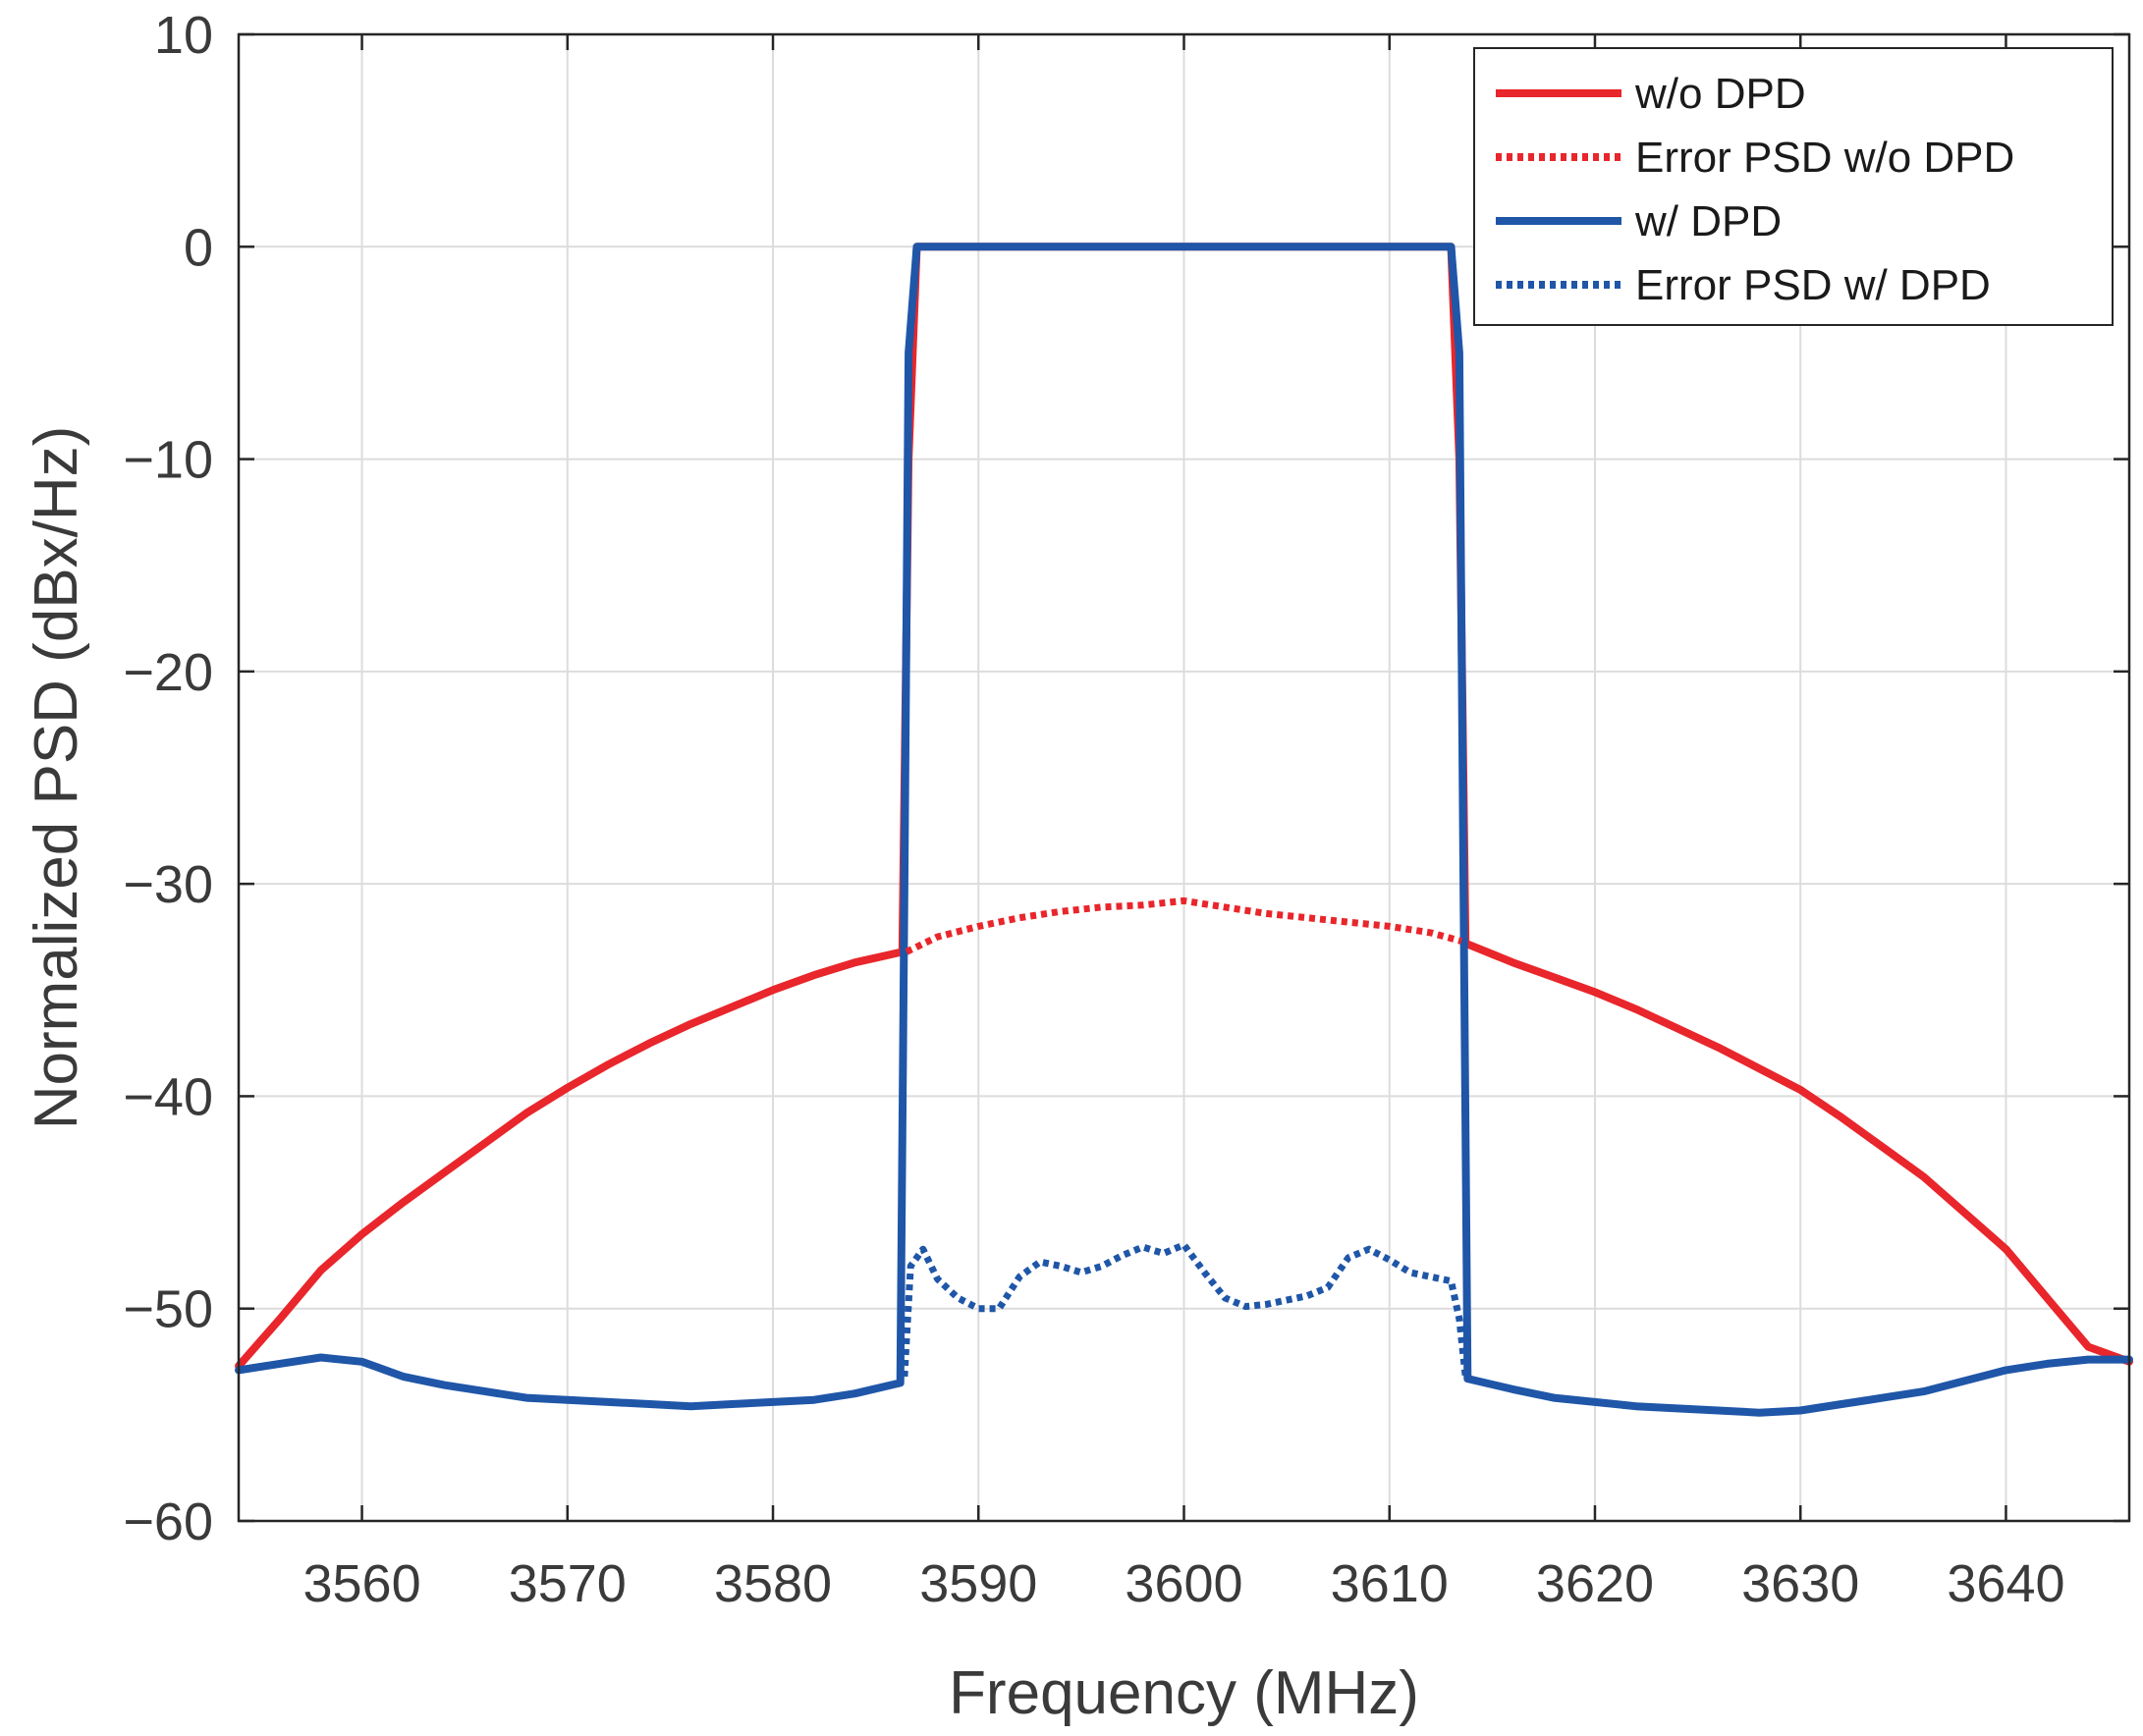 This screenshot has height=1736, width=2143. I want to click on x-tick-label: 3580, so click(773, 1583).